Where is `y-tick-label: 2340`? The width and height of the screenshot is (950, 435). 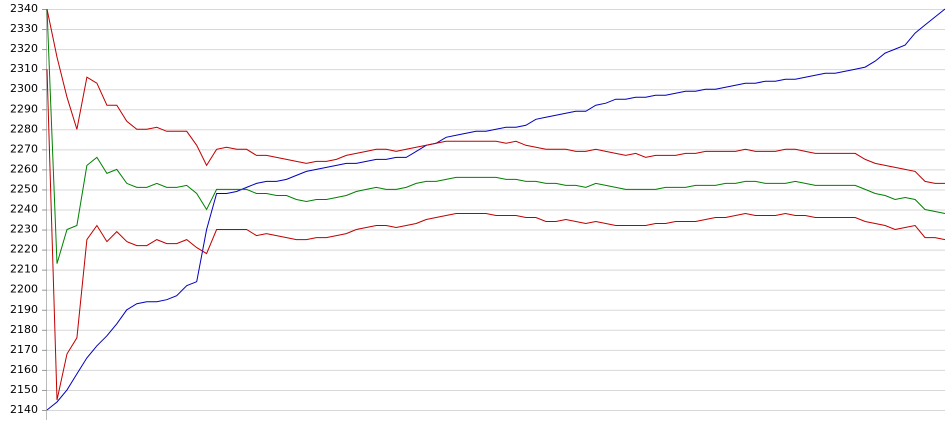 y-tick-label: 2340 is located at coordinates (24, 8).